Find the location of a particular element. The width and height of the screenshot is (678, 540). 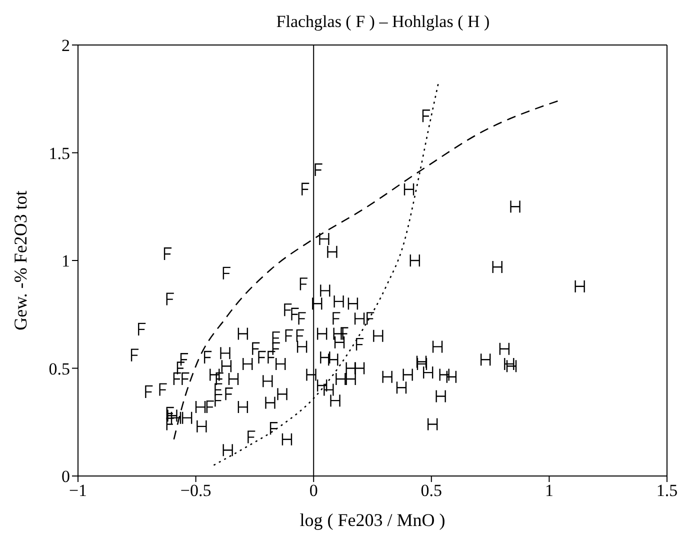

x-tick-label: −0.5 is located at coordinates (196, 490).